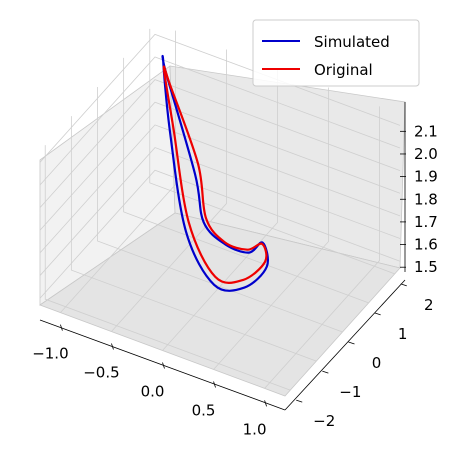  I want to click on z-tick-label: 1.7, so click(426, 222).